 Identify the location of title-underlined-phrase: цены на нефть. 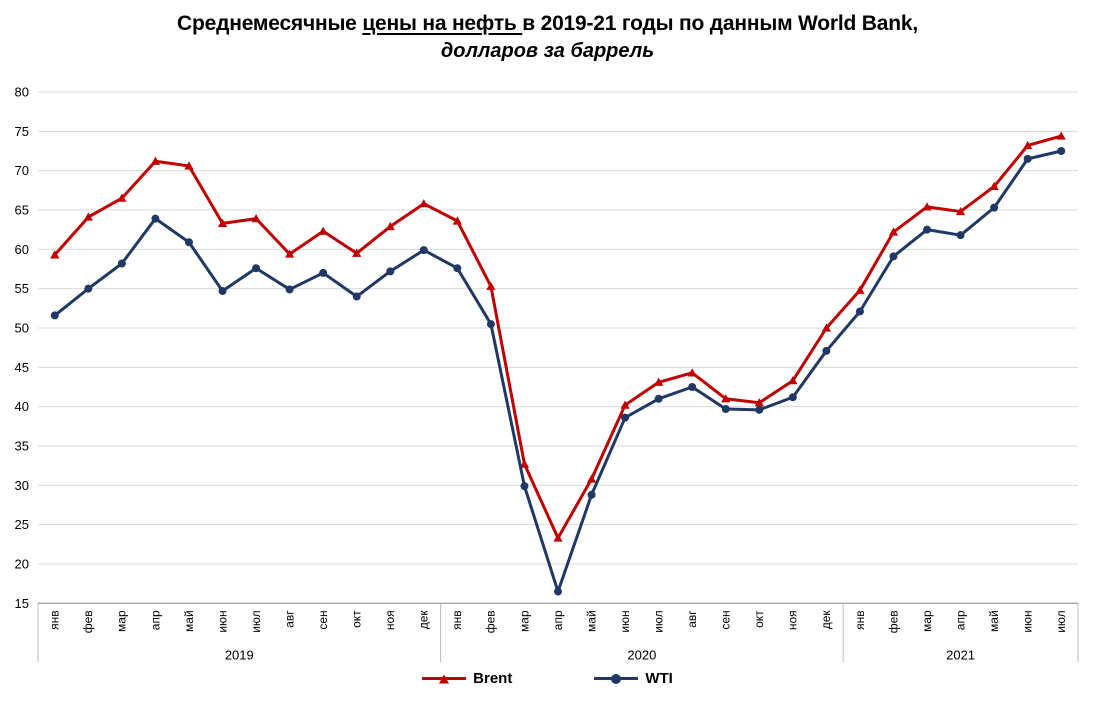
(442, 23).